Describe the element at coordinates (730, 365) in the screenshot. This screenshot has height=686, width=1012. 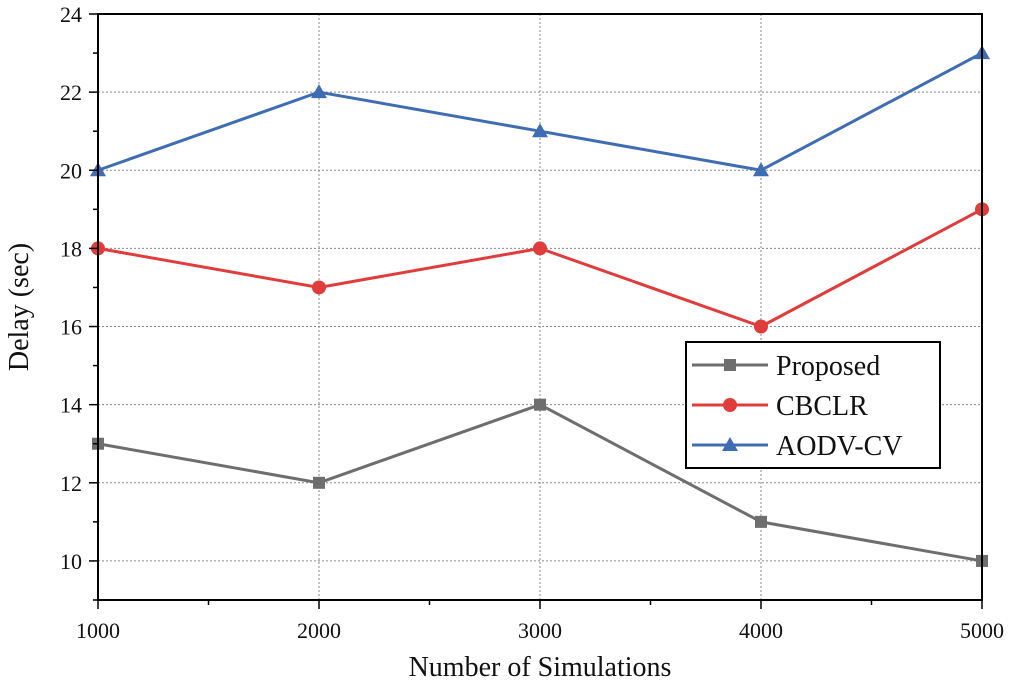
I see `legend-marker-proposed` at that location.